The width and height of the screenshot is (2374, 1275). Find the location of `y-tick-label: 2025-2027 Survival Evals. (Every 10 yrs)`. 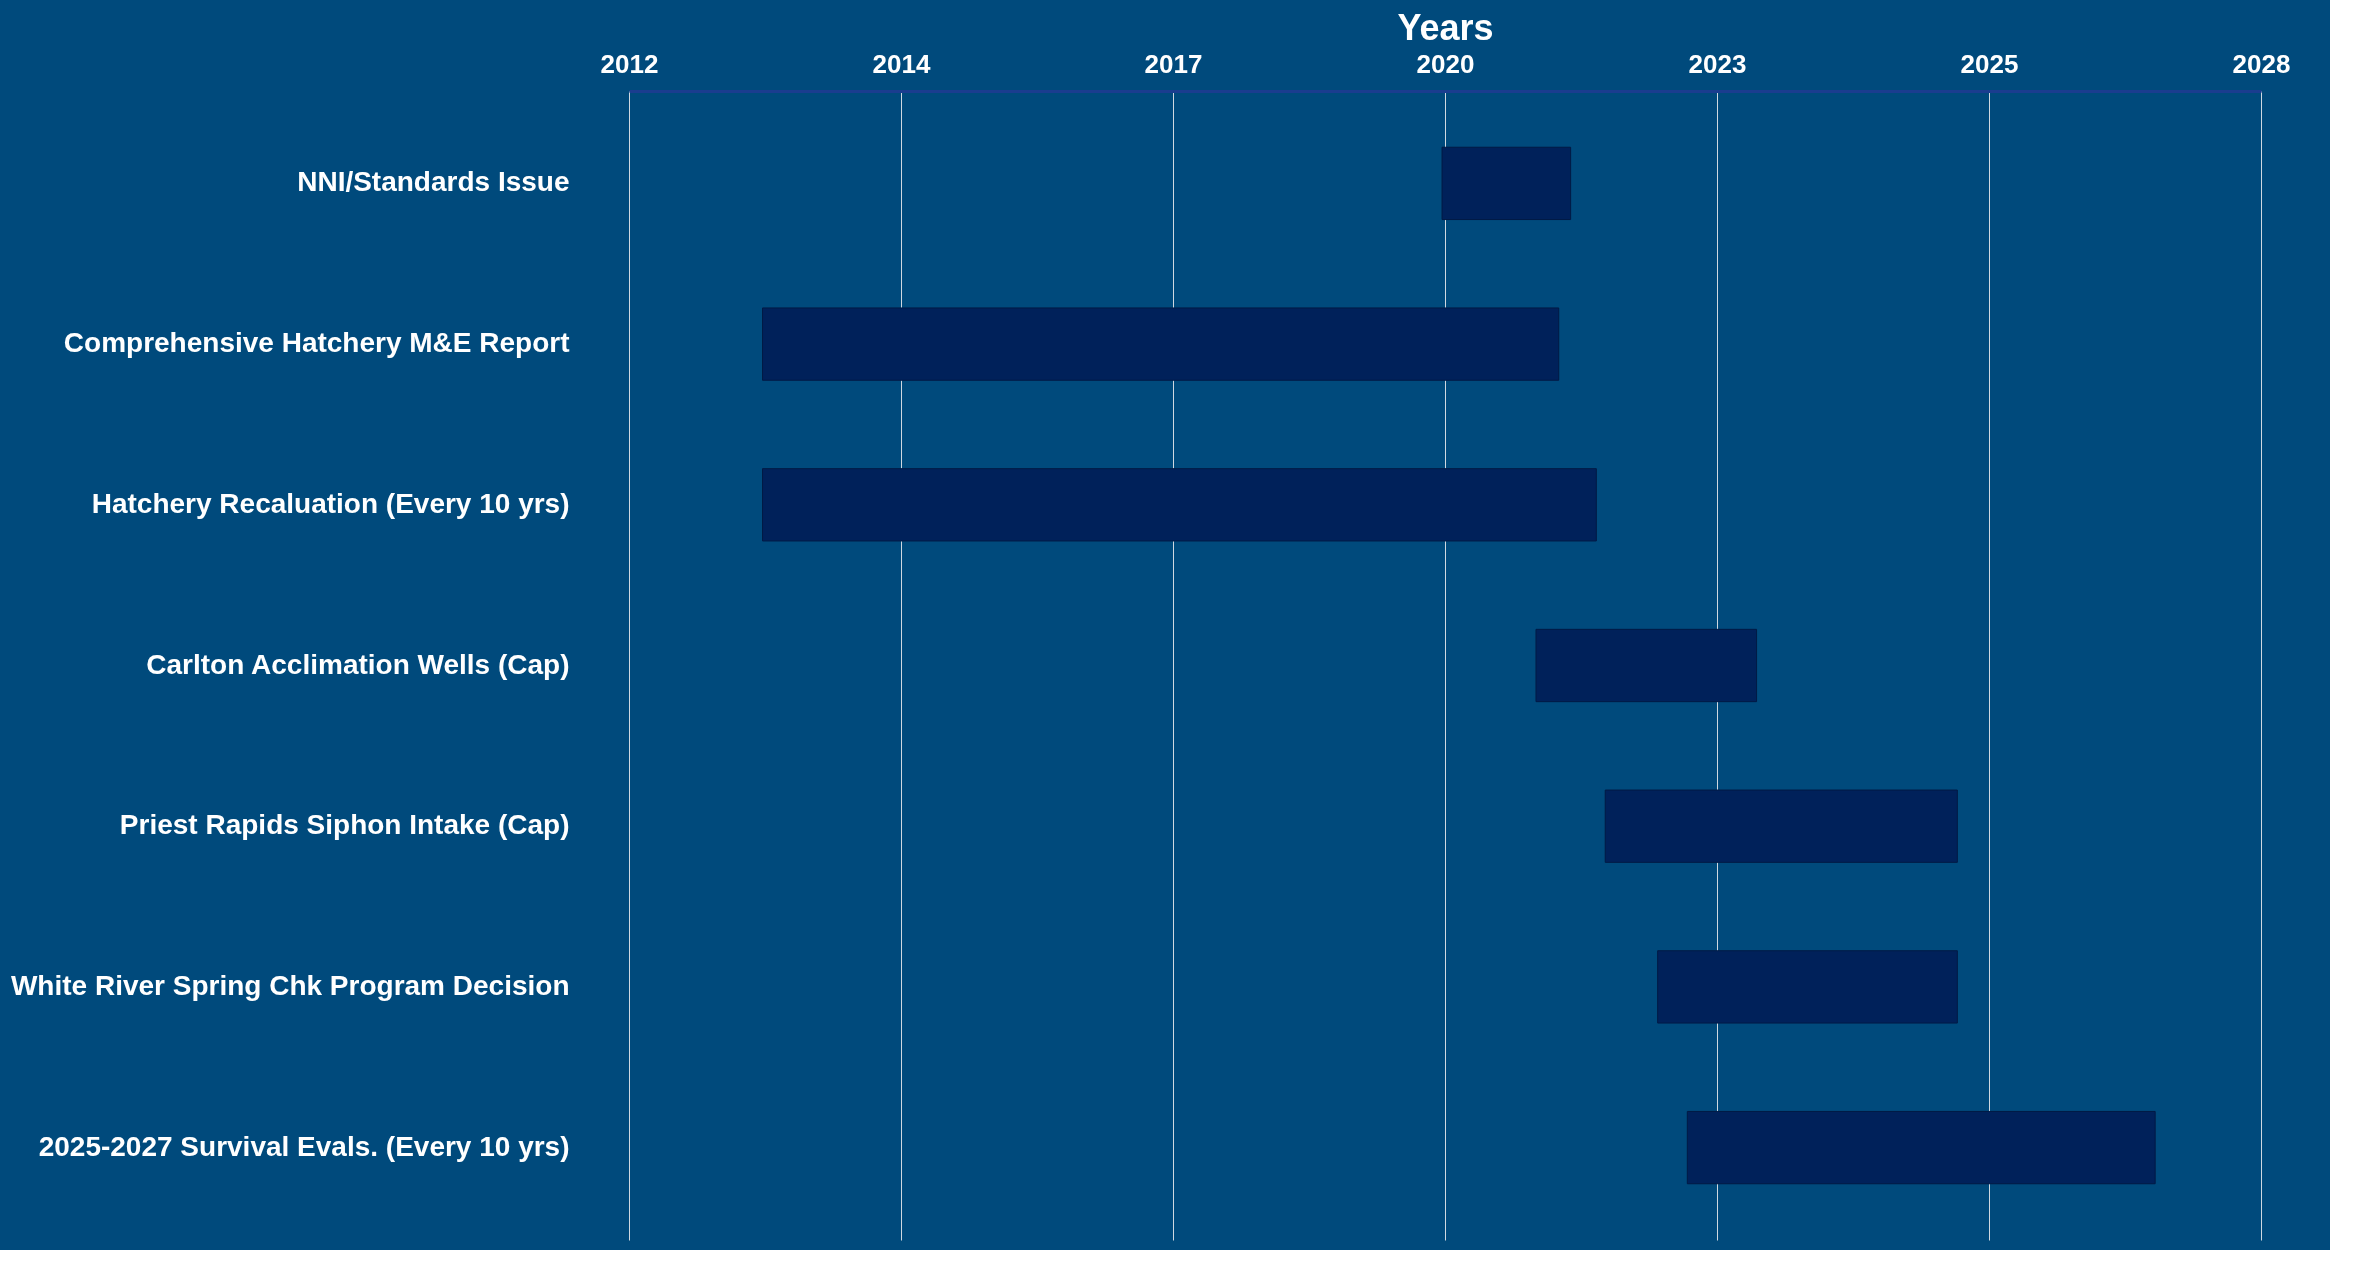

y-tick-label: 2025-2027 Survival Evals. (Every 10 yrs) is located at coordinates (304, 1146).